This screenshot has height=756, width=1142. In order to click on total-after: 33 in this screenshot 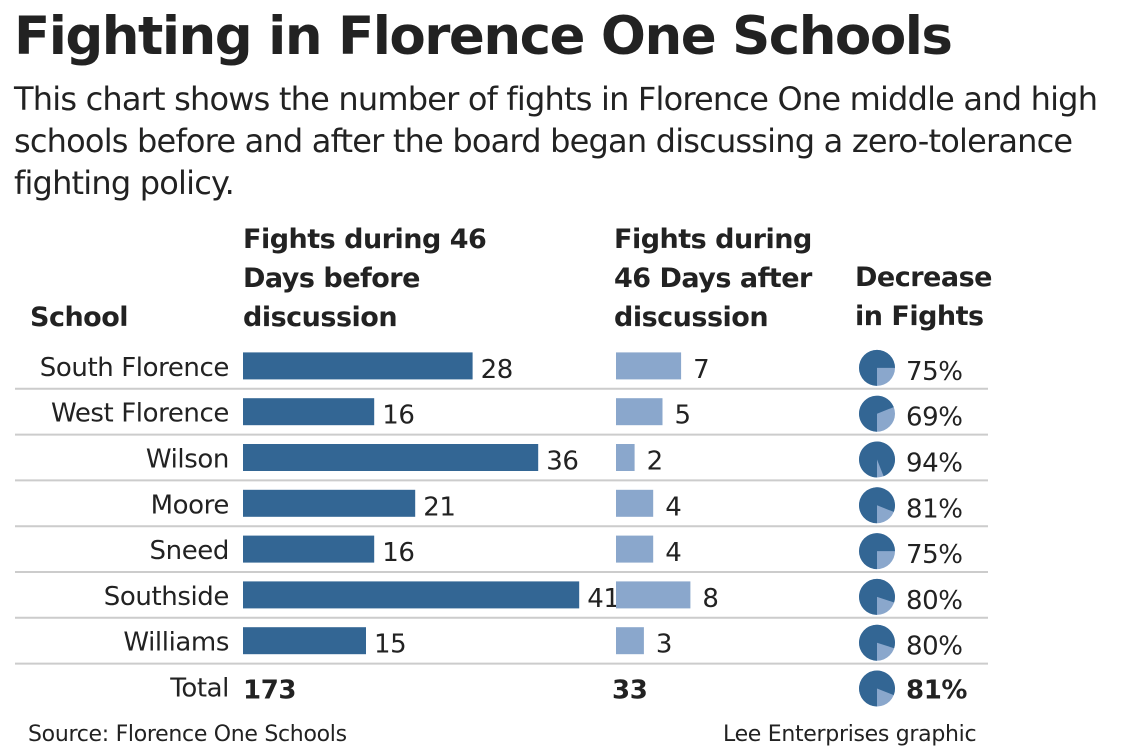, I will do `click(629, 691)`.